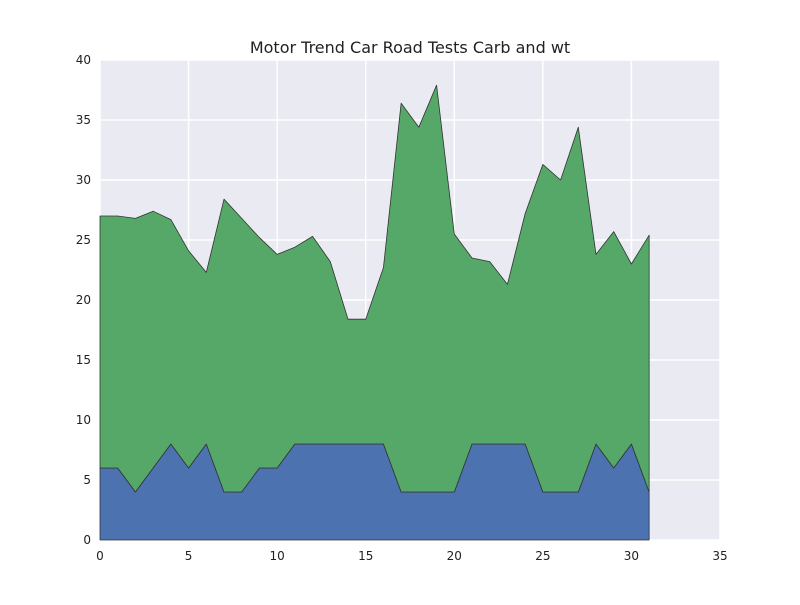  I want to click on y-tick-label: 35, so click(83, 120).